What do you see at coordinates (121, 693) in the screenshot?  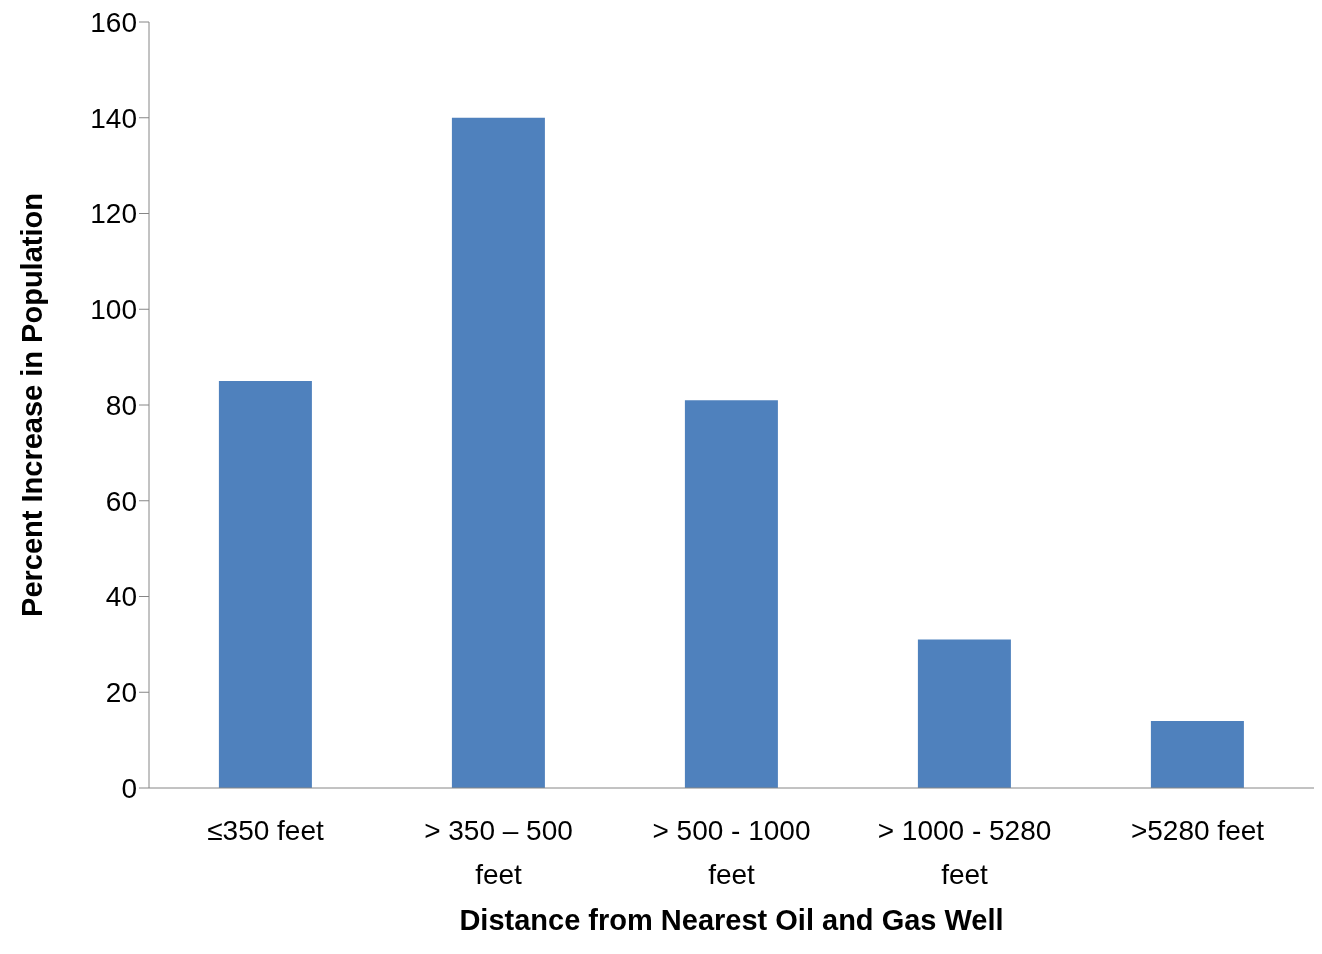 I see `y-tick-label: 20` at bounding box center [121, 693].